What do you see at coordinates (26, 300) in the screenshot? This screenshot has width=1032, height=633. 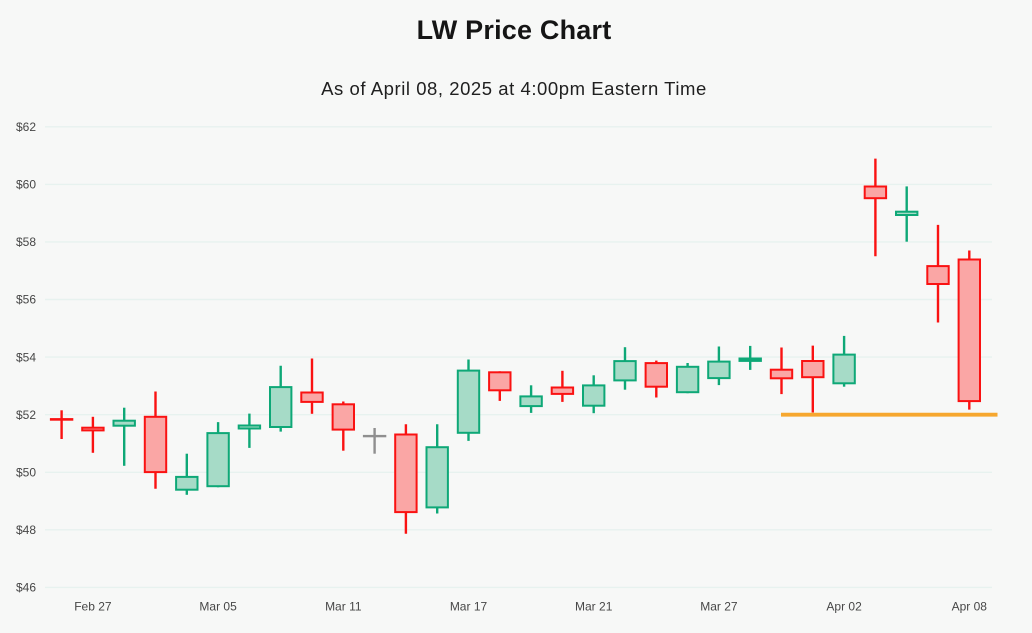 I see `svg-text: $56` at bounding box center [26, 300].